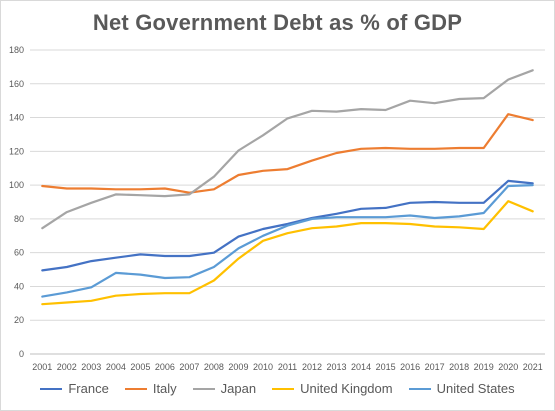  Describe the element at coordinates (410, 367) in the screenshot. I see `x-tick-label: 2016` at that location.